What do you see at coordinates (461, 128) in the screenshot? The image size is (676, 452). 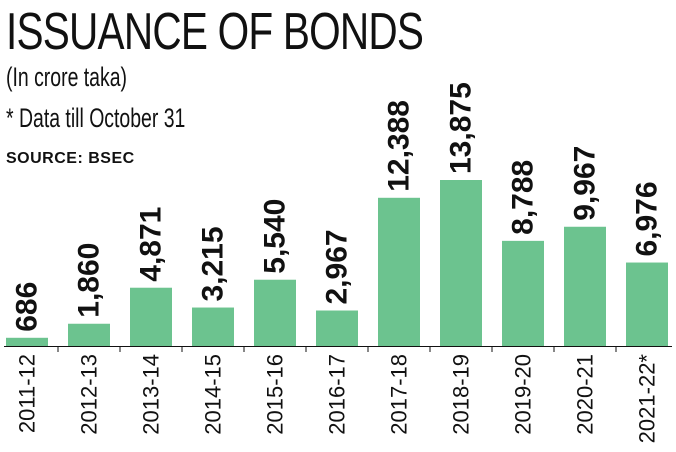 I see `value-label-2018-19: 13,875` at bounding box center [461, 128].